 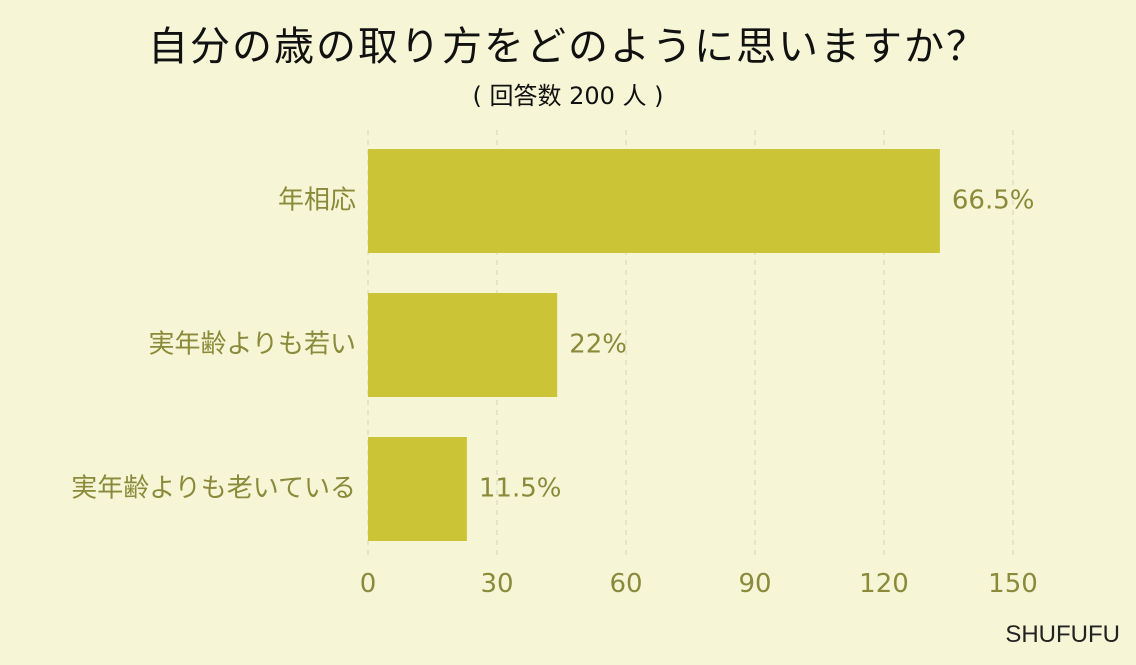 I want to click on data-label-1: 22%, so click(x=598, y=345).